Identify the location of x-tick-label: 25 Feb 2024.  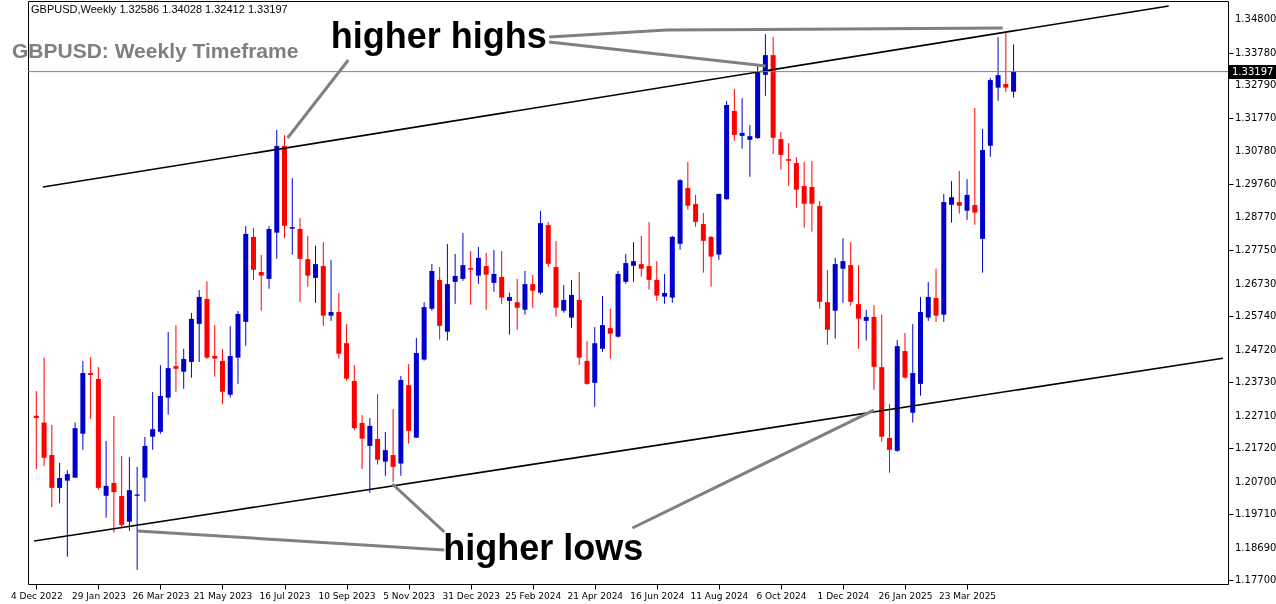
(533, 595).